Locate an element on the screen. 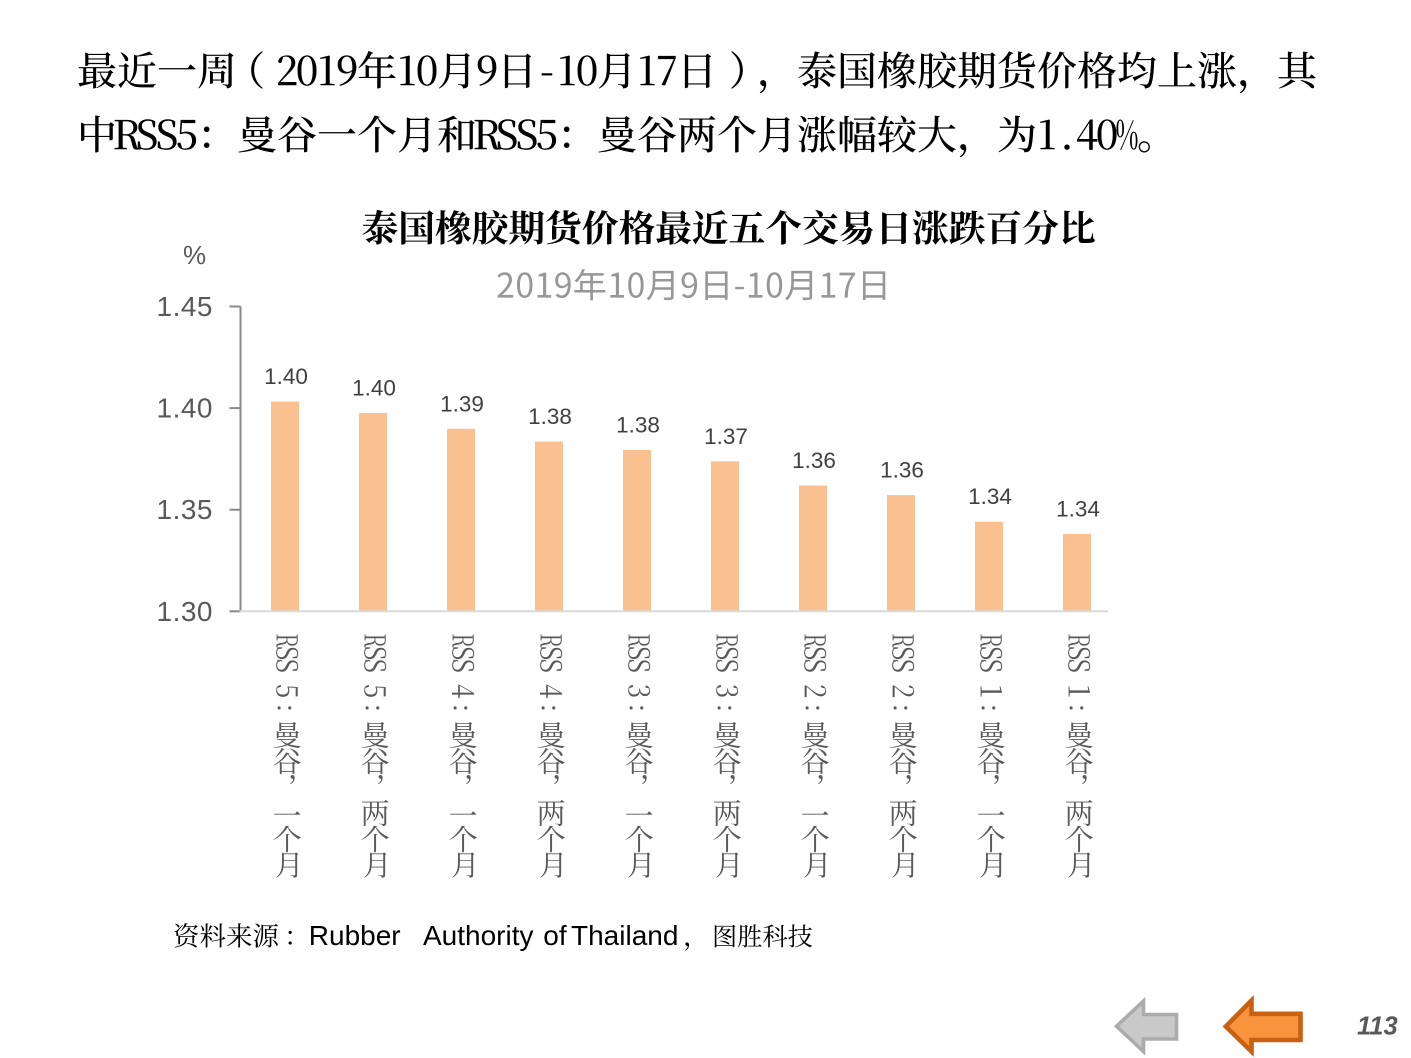  svg-text: Authority is located at coordinates (478, 935).